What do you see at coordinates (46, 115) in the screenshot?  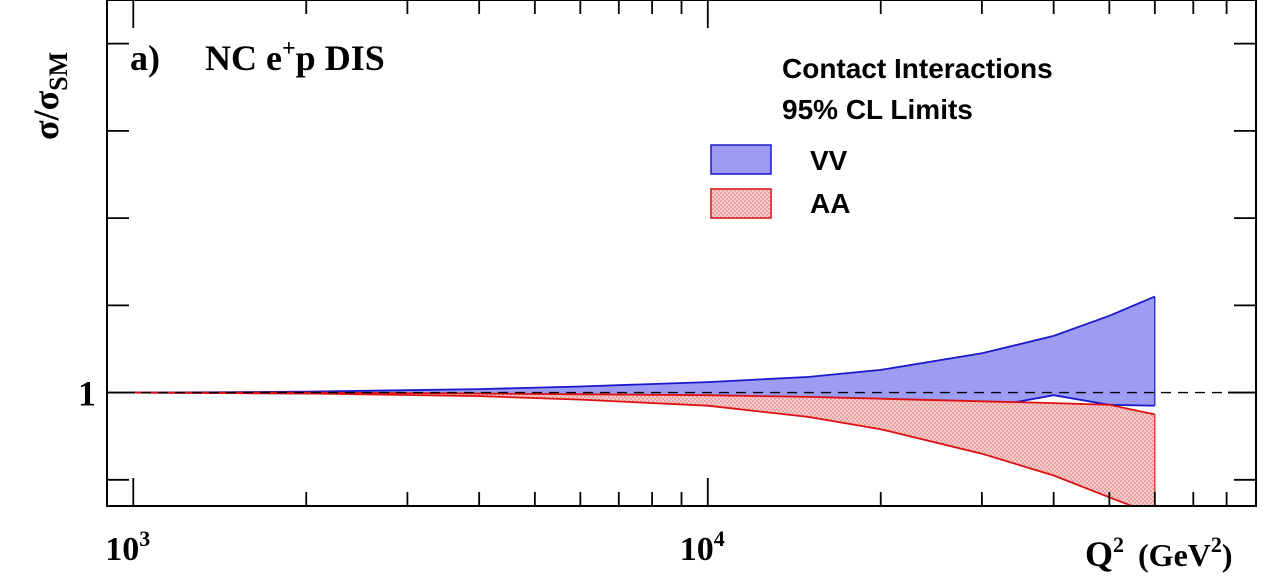 I see `y-axis-label-main: σ/σ` at bounding box center [46, 115].